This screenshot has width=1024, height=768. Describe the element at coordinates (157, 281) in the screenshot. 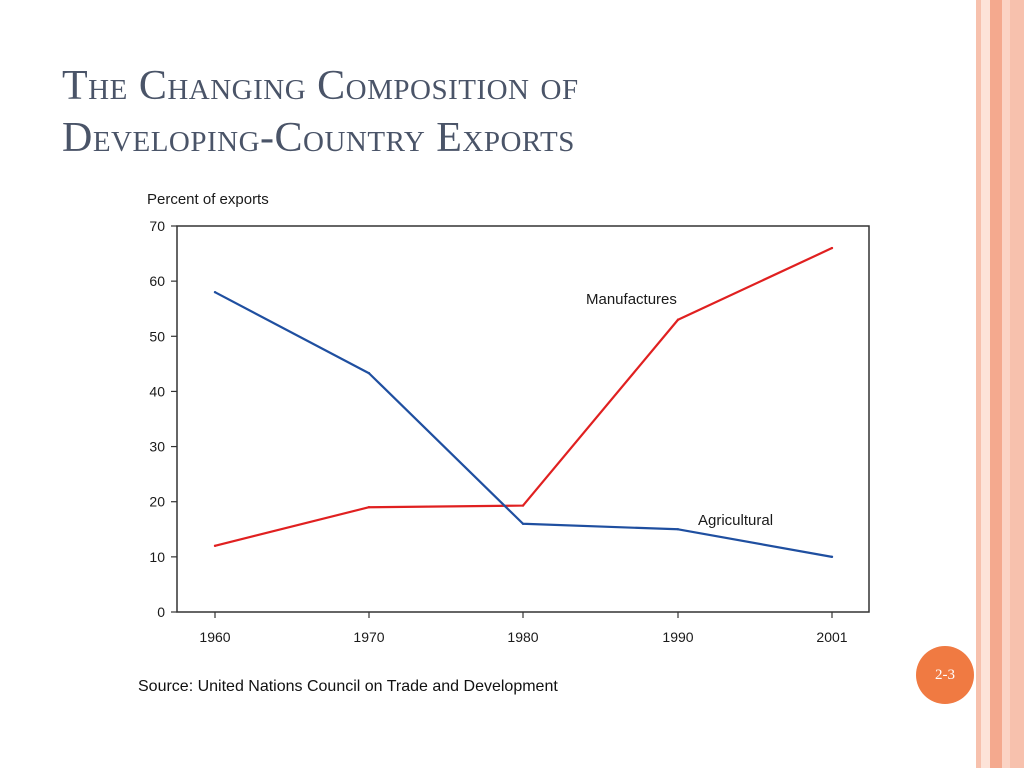

I see `y-tick-label: 60` at that location.